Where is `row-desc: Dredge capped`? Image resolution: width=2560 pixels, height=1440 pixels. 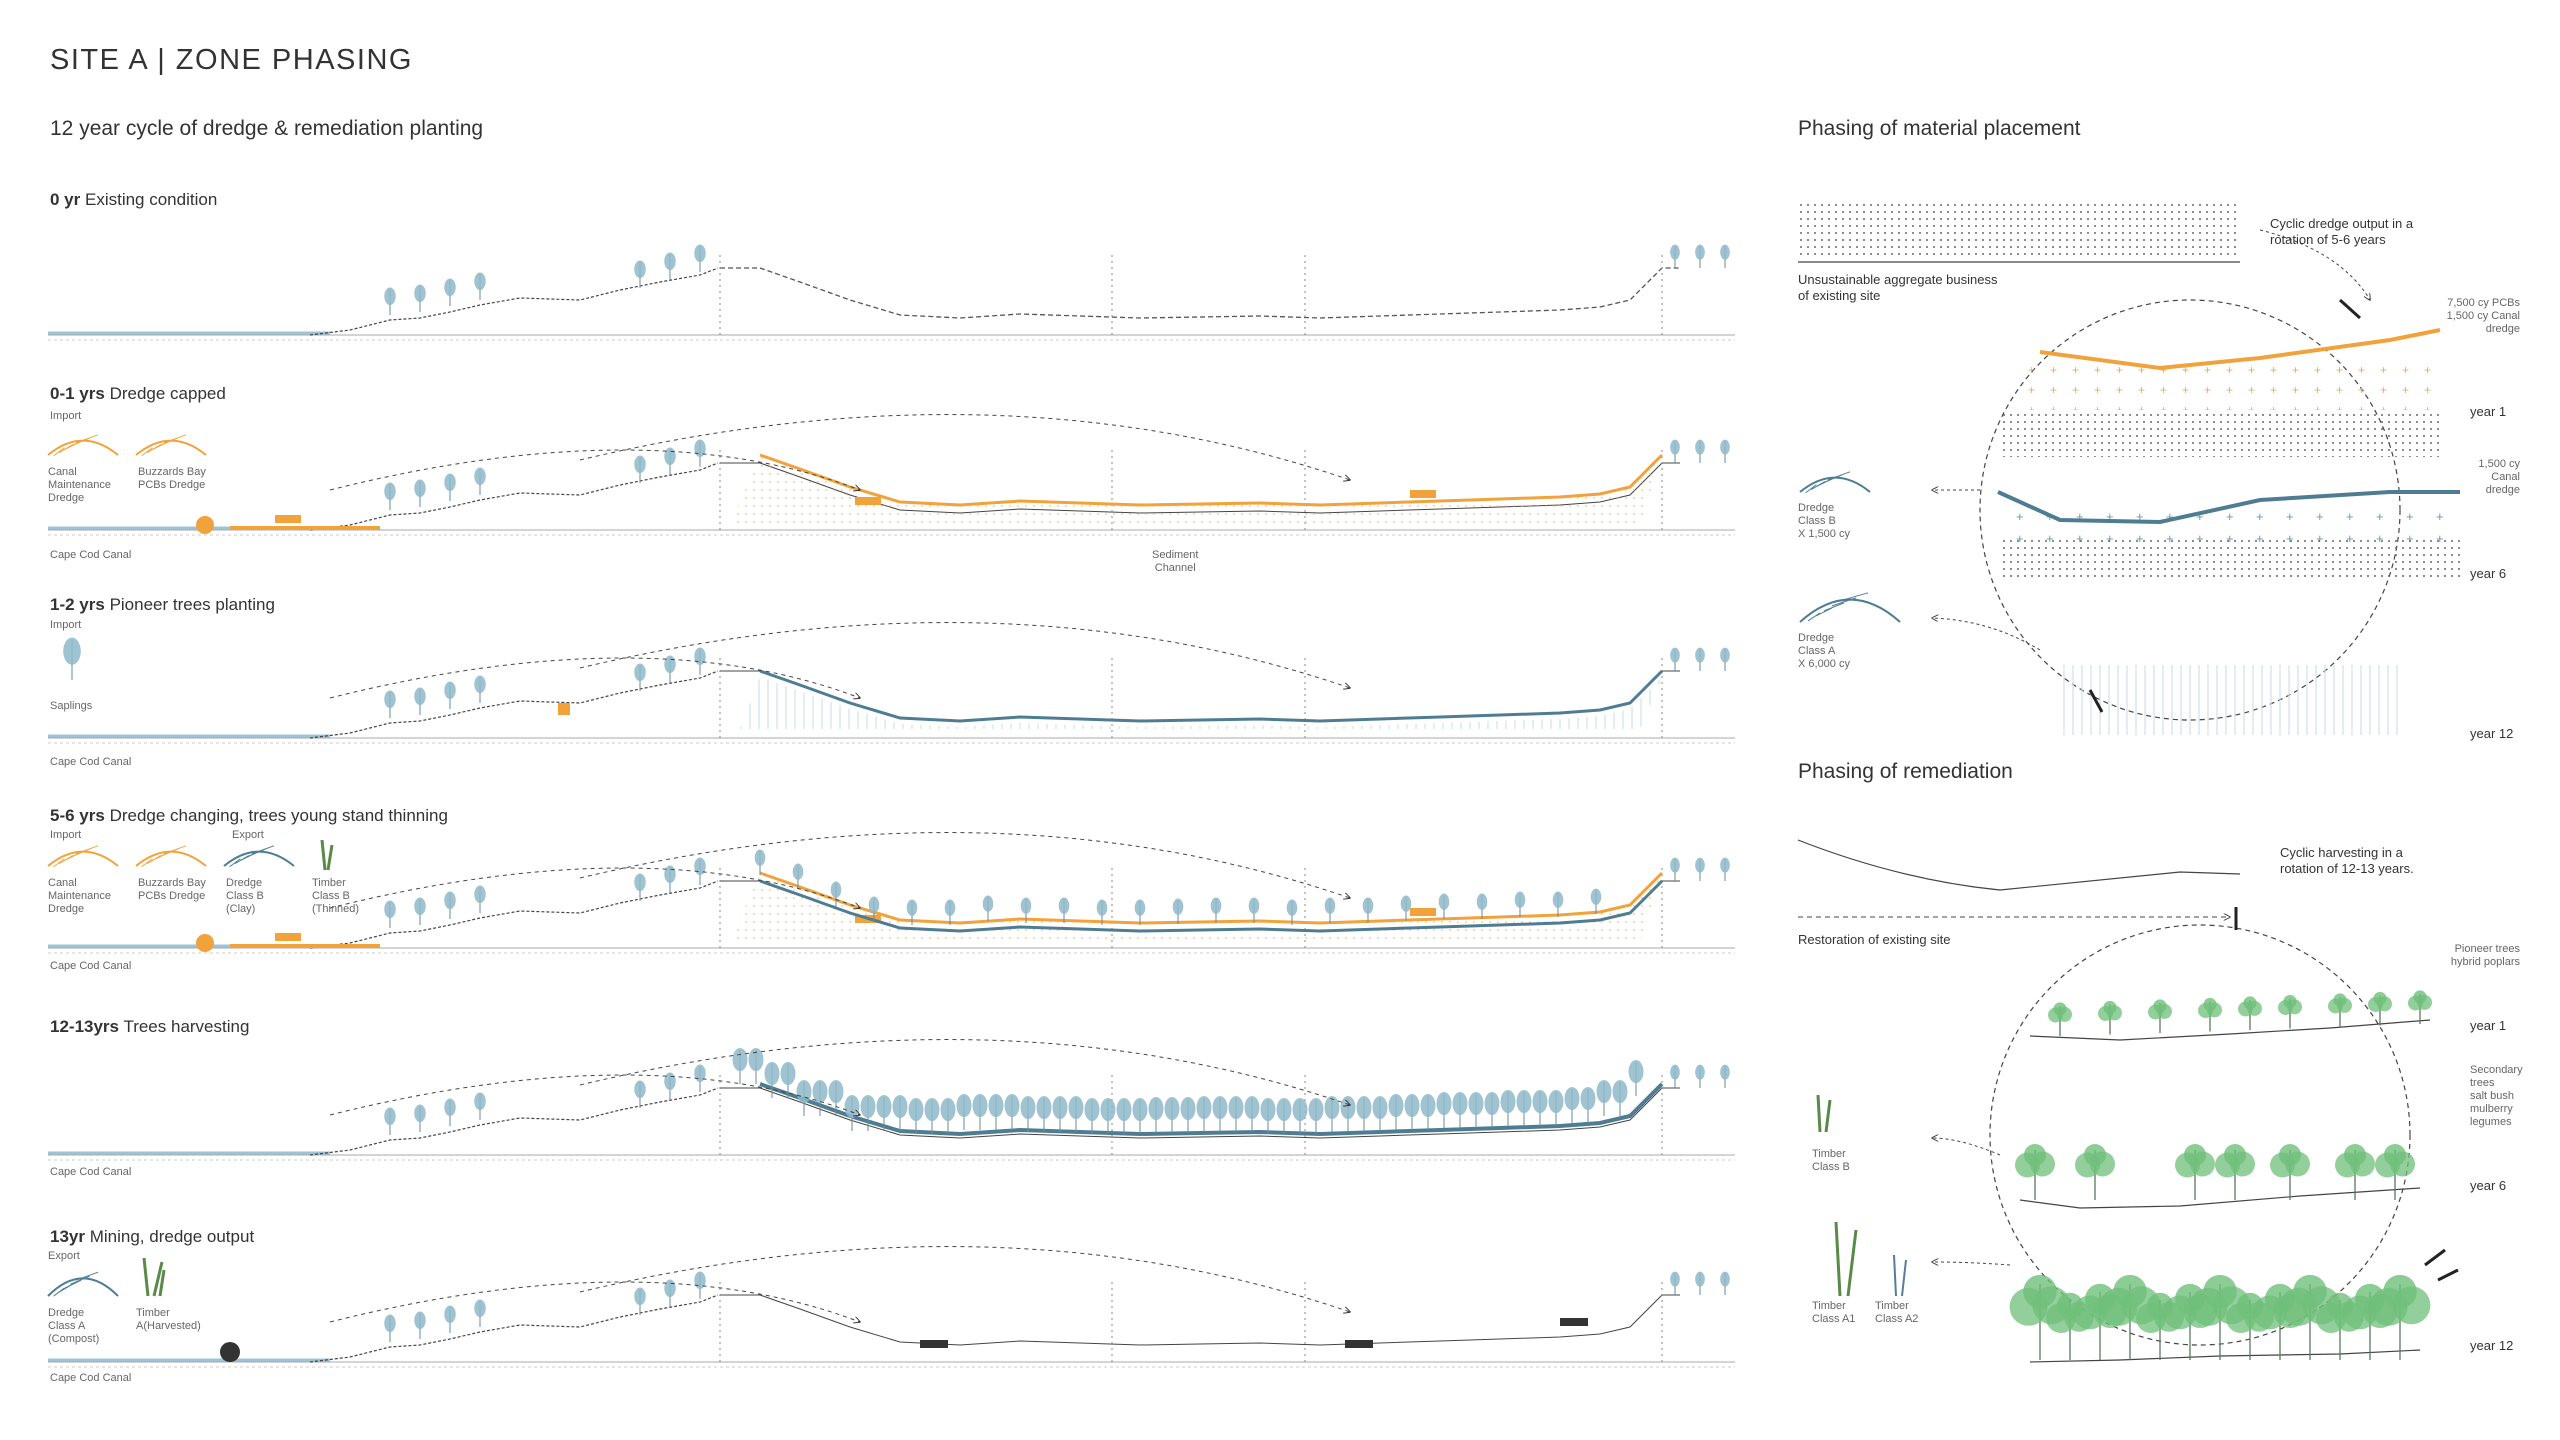 row-desc: Dredge capped is located at coordinates (167, 393).